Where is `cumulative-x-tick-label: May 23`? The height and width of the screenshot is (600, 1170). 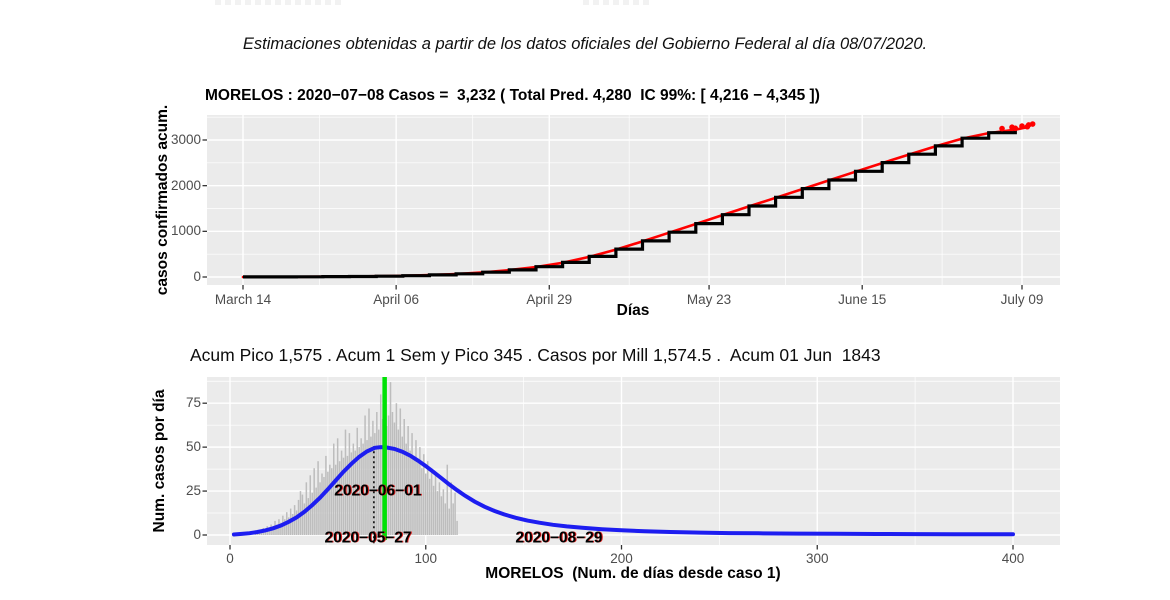
cumulative-x-tick-label: May 23 is located at coordinates (709, 299).